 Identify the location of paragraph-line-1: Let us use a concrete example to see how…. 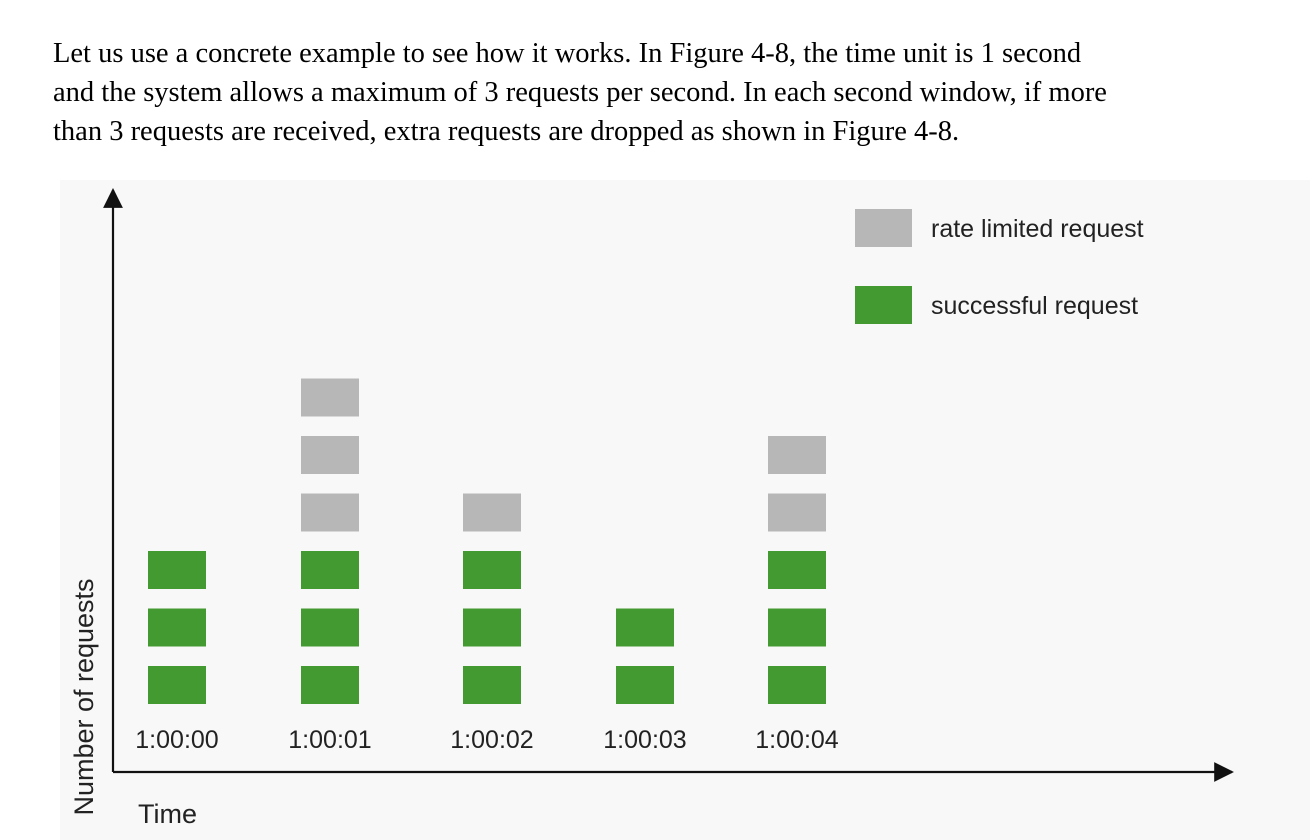
(567, 53).